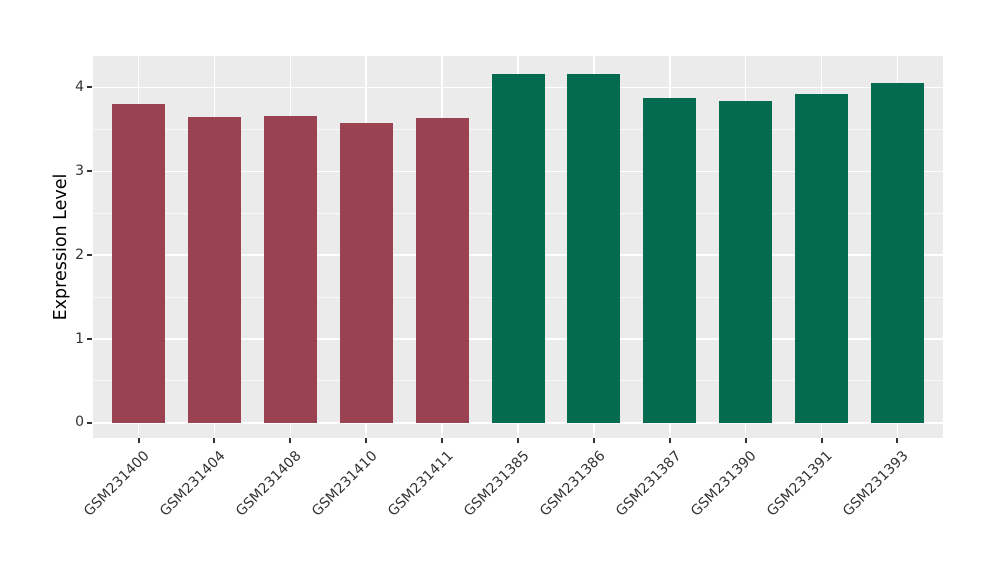 The height and width of the screenshot is (580, 1000). I want to click on x-tick-label: GSM231391, so click(800, 484).